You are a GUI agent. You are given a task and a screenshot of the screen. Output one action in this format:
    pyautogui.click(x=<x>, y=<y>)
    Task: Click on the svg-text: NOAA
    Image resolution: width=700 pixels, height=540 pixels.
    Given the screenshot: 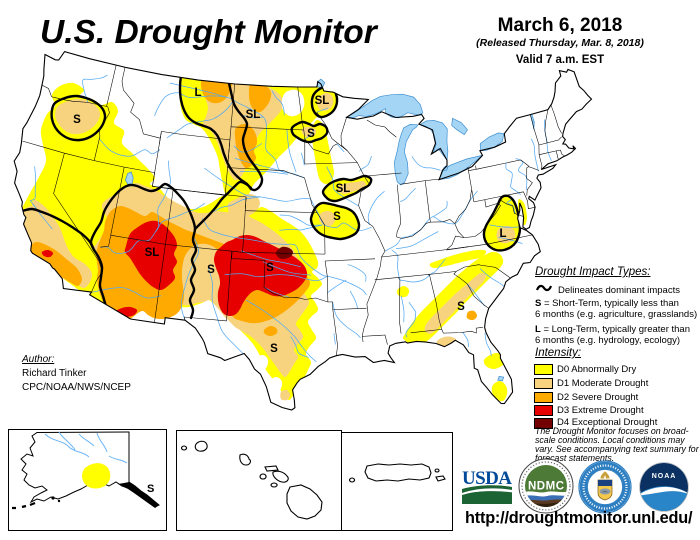 What is the action you would take?
    pyautogui.click(x=664, y=476)
    